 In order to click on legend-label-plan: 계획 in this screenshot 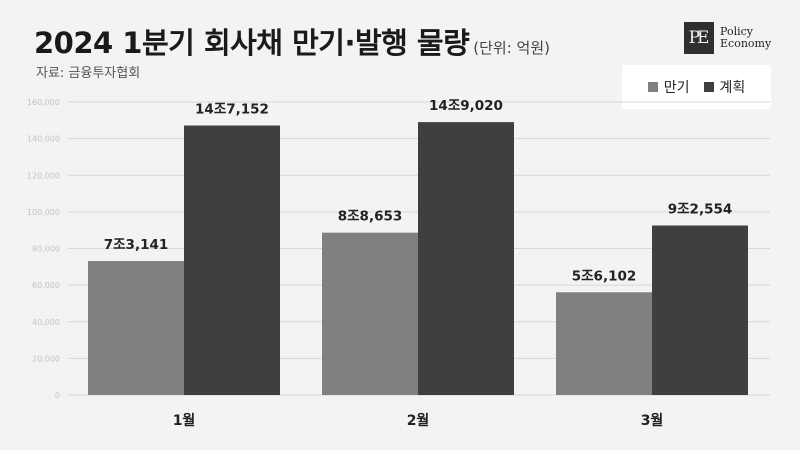, I will do `click(732, 88)`.